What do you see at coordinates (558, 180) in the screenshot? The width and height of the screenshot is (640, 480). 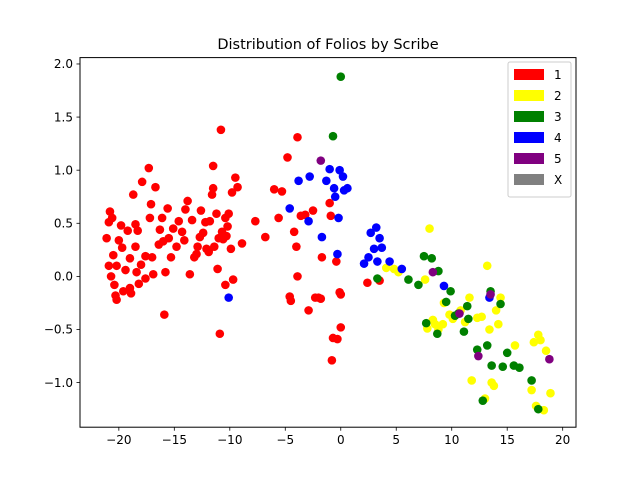 I see `legend-label: X` at bounding box center [558, 180].